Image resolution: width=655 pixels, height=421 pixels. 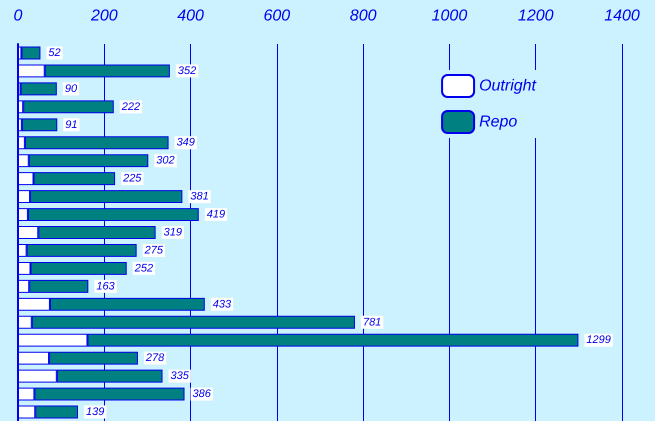 I want to click on total-label: 386, so click(x=202, y=394).